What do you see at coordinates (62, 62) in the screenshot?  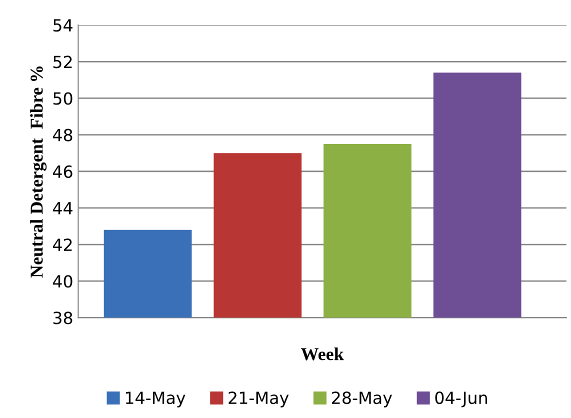 I see `y-tick-label: 52` at bounding box center [62, 62].